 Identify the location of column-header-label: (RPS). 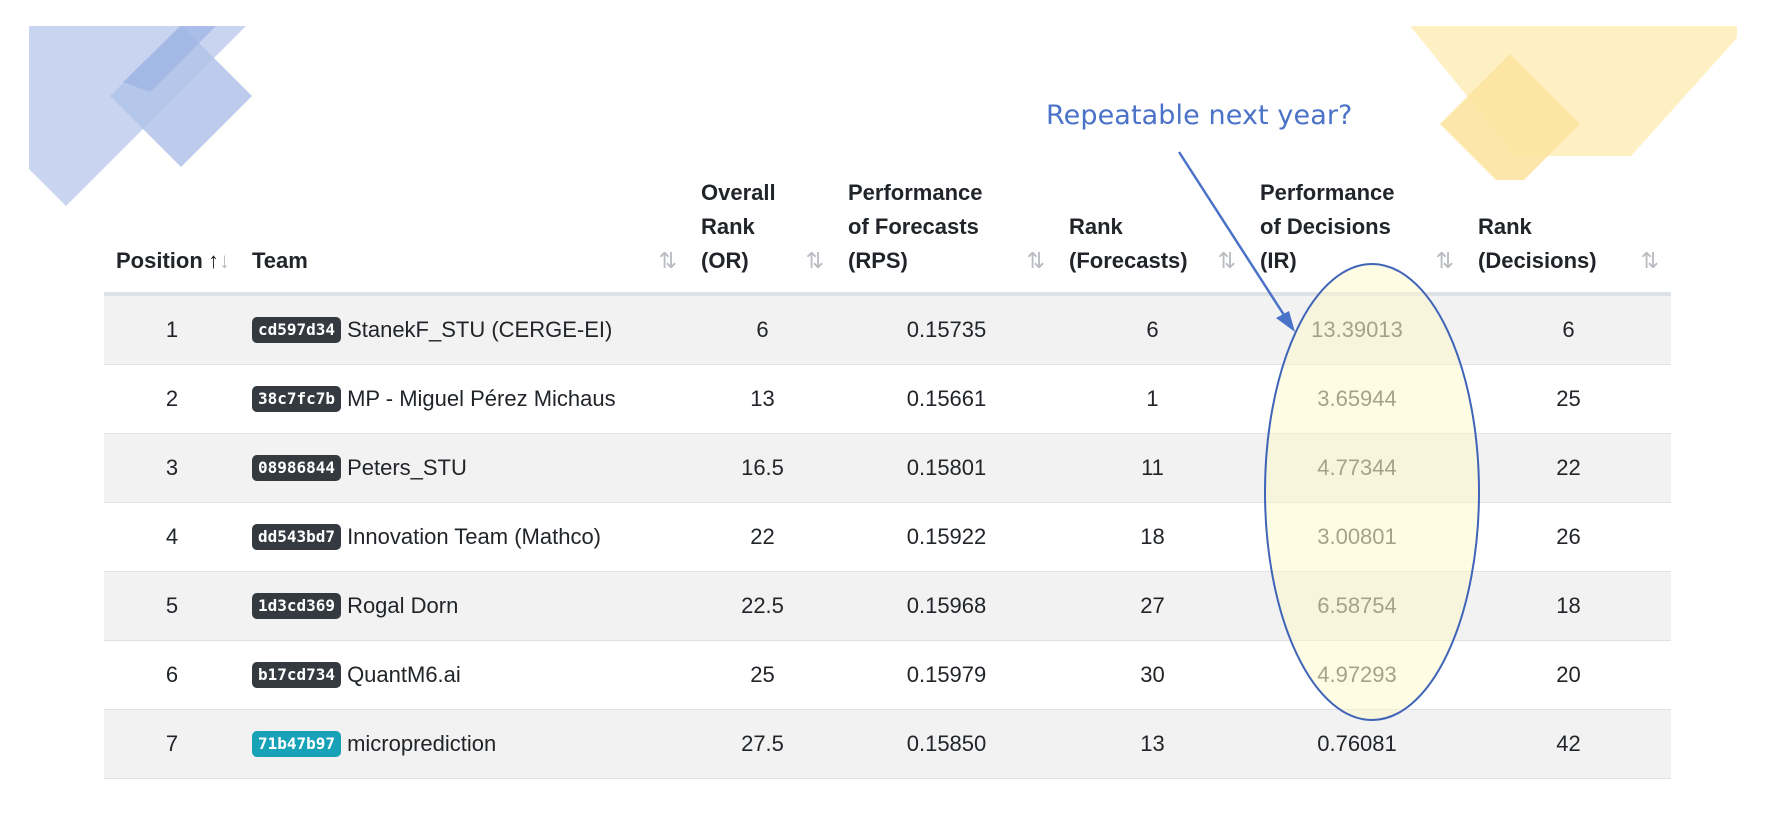
(878, 260).